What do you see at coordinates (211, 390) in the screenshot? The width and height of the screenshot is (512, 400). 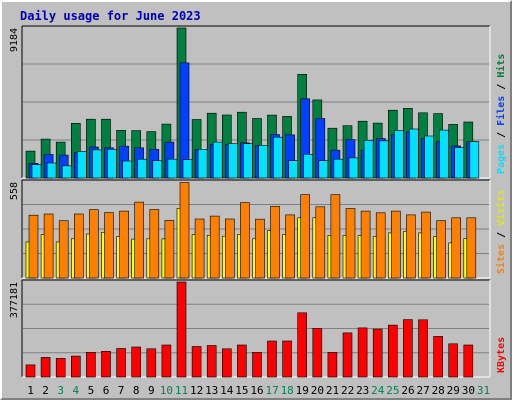 I see `day-label-13: 13` at bounding box center [211, 390].